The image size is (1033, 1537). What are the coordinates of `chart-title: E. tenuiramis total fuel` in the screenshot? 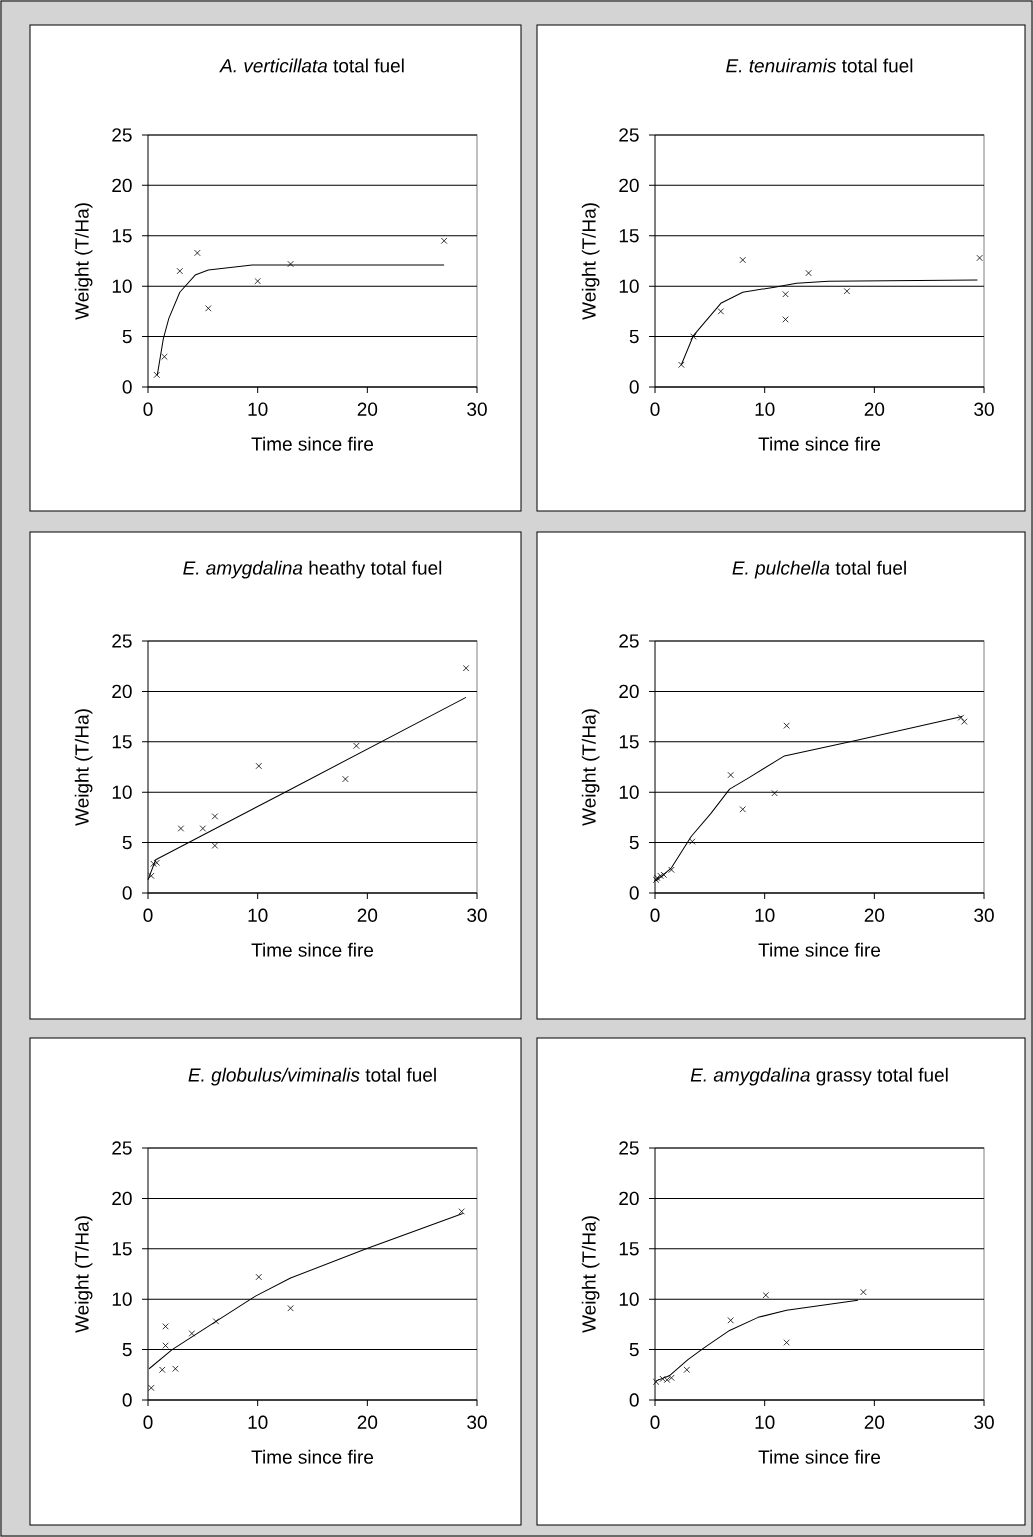 It's located at (819, 65).